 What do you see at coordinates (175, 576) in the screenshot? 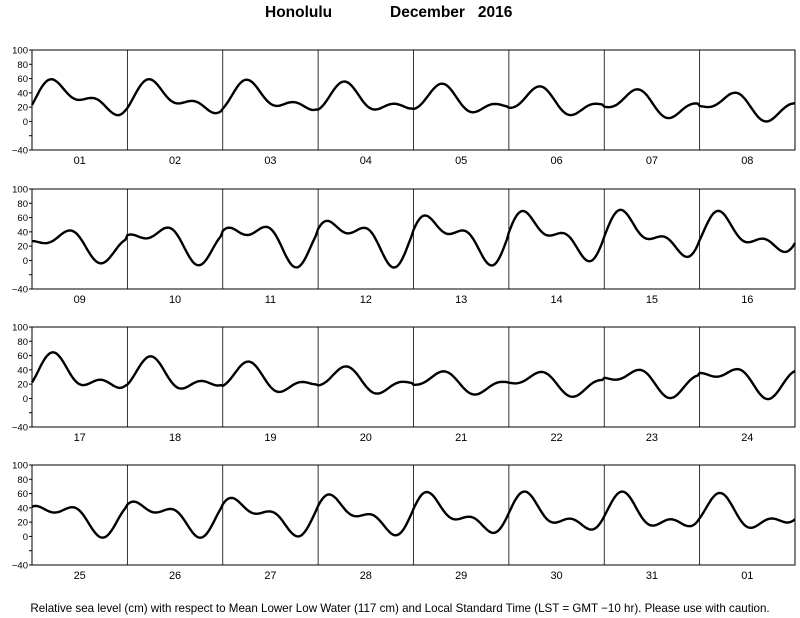
I see `day-label: 26` at bounding box center [175, 576].